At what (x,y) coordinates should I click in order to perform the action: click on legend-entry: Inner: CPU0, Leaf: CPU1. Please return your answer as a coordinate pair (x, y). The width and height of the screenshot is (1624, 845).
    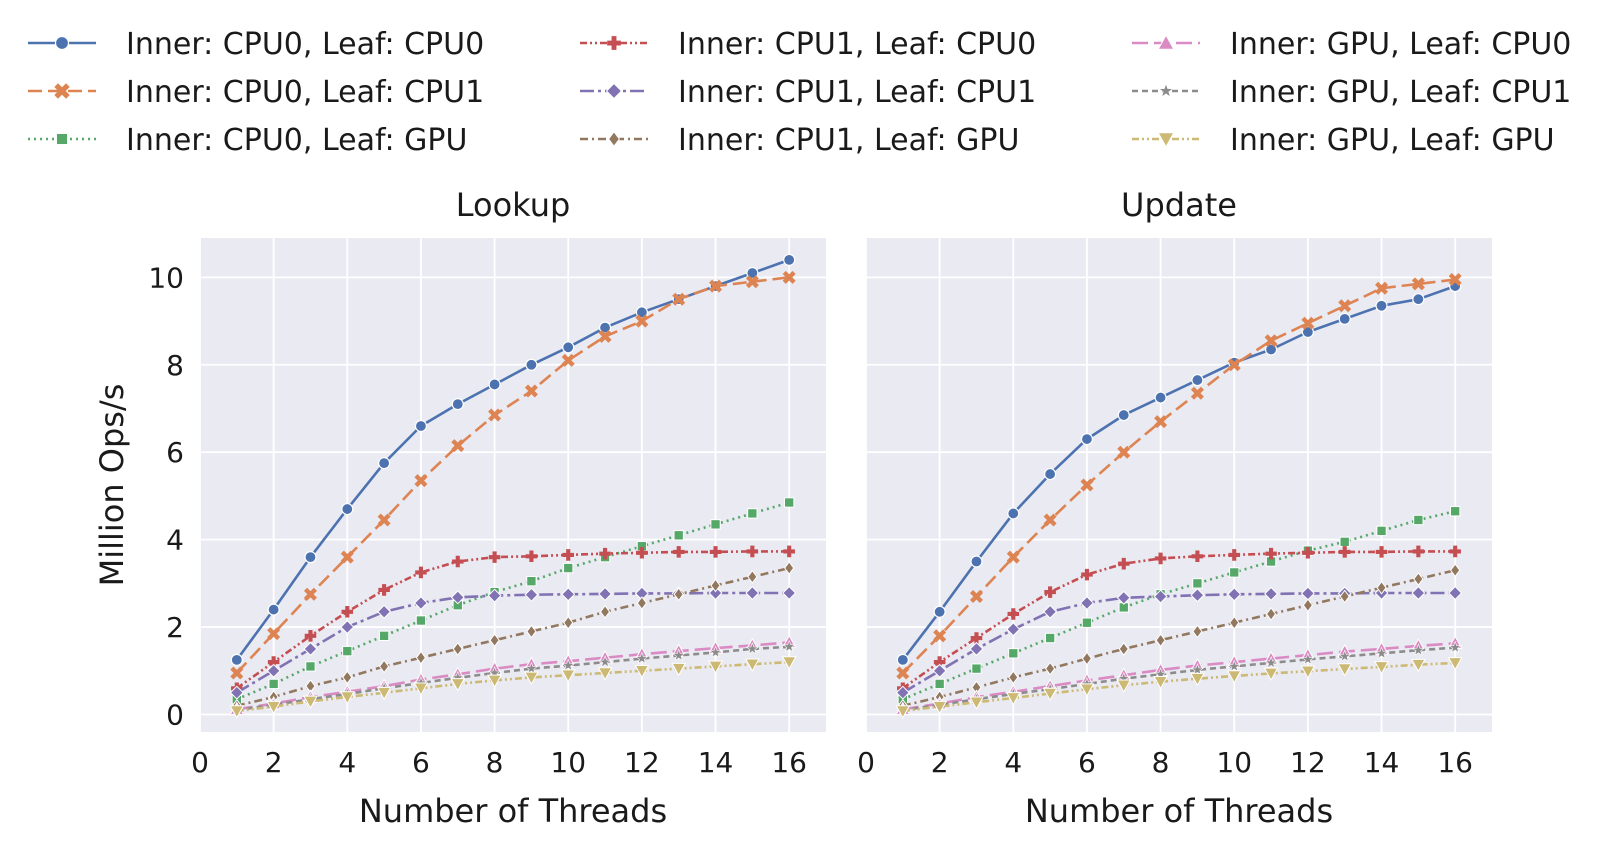
    Looking at the image, I should click on (256, 92).